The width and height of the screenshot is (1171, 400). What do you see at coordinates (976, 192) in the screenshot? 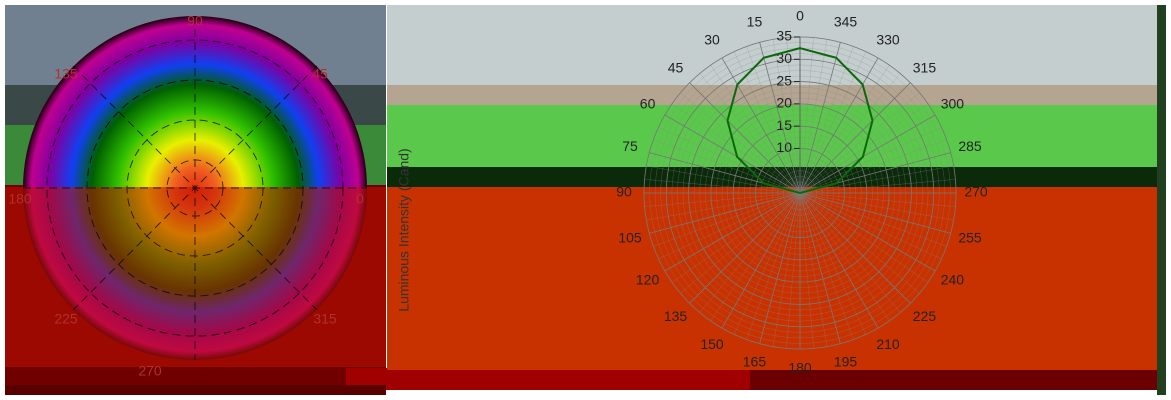
I see `theta-label: 270` at bounding box center [976, 192].